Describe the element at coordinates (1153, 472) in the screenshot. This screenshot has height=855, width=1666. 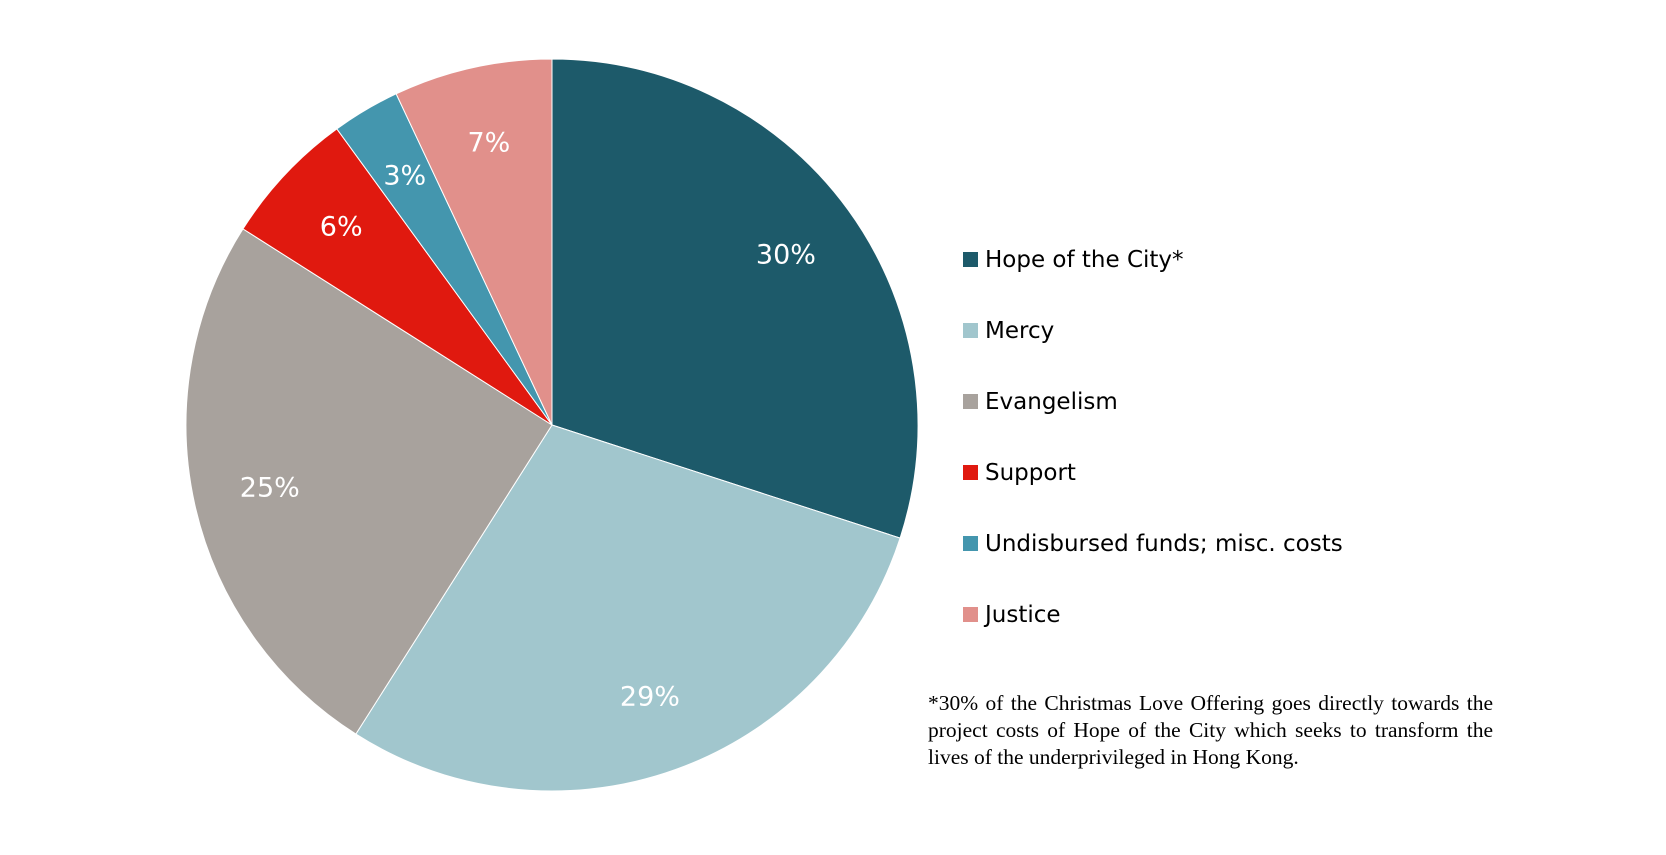
I see `legend-item-support: Support` at that location.